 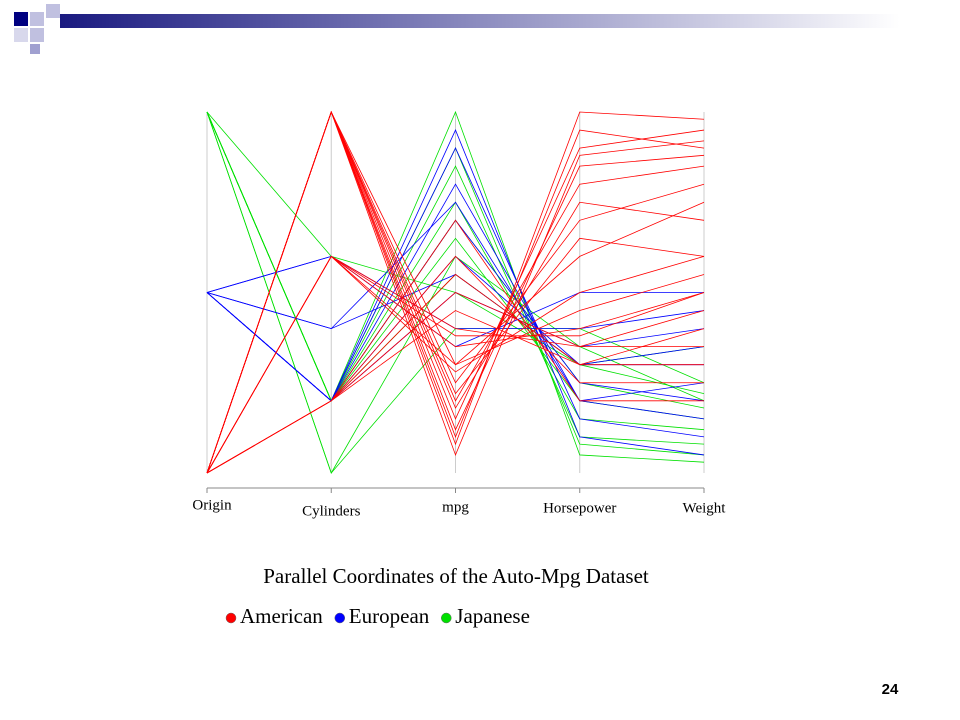 I want to click on axis-label: Cylinders, so click(x=331, y=511).